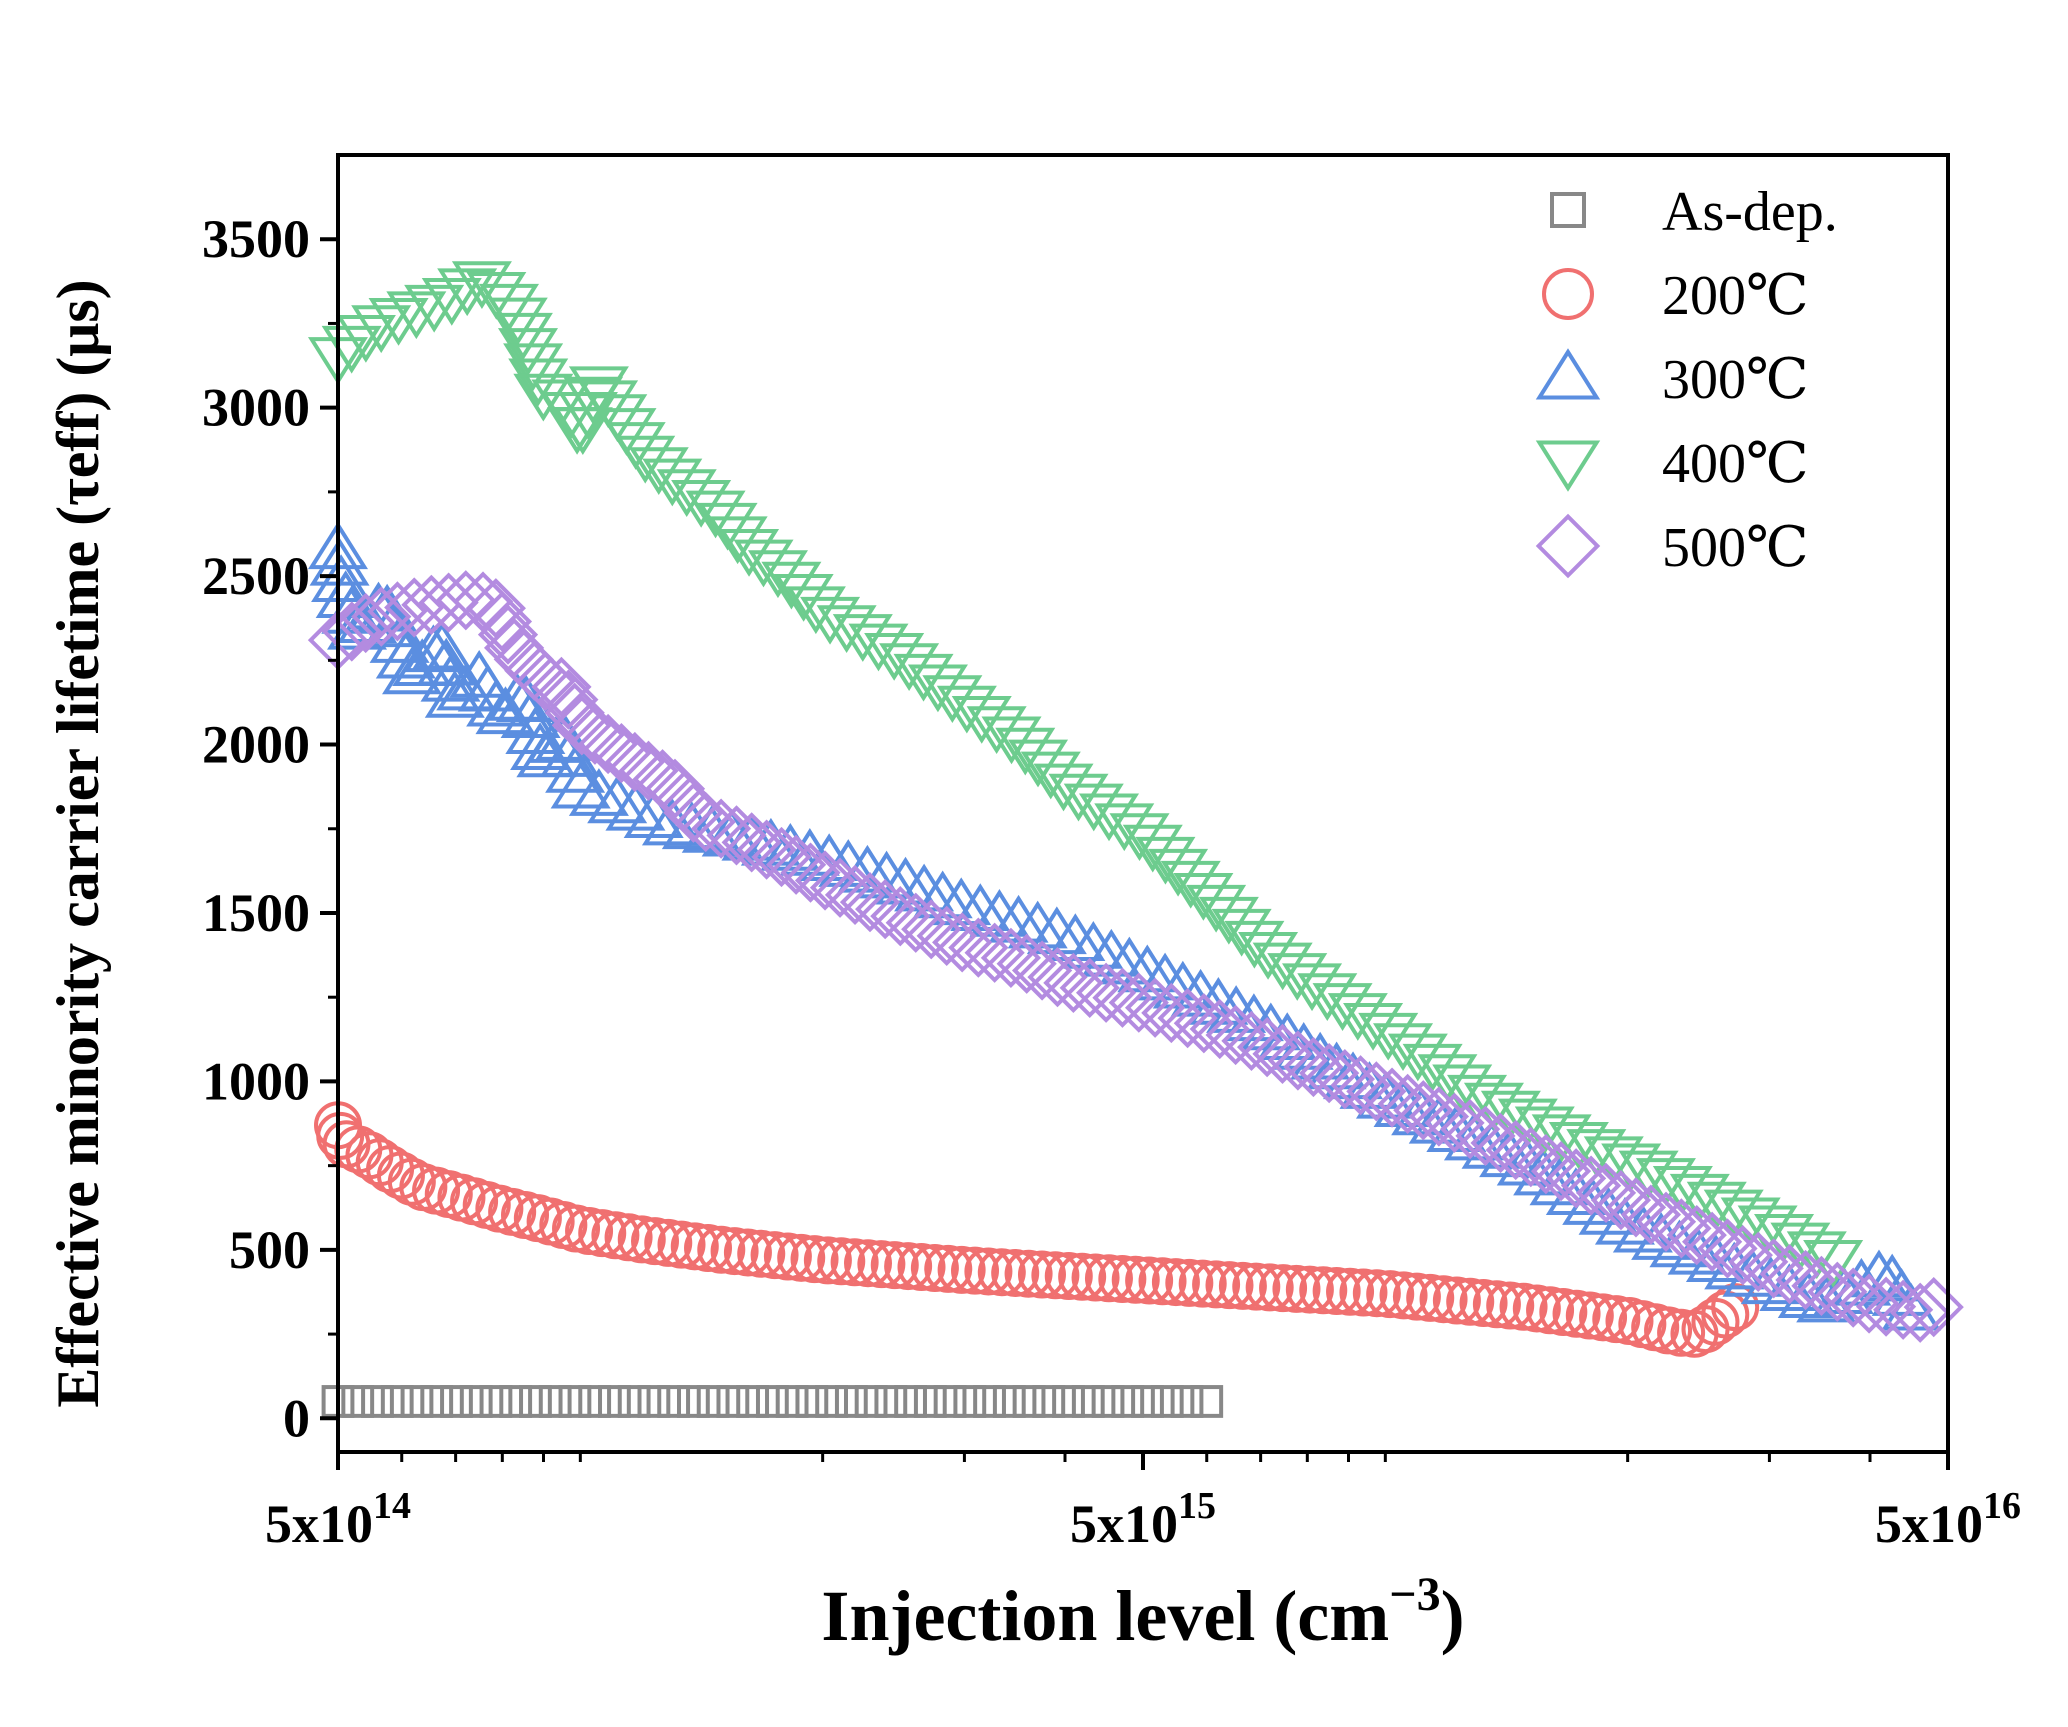 This screenshot has height=1727, width=2068. Describe the element at coordinates (256, 408) in the screenshot. I see `y-tick-label: 3000` at that location.